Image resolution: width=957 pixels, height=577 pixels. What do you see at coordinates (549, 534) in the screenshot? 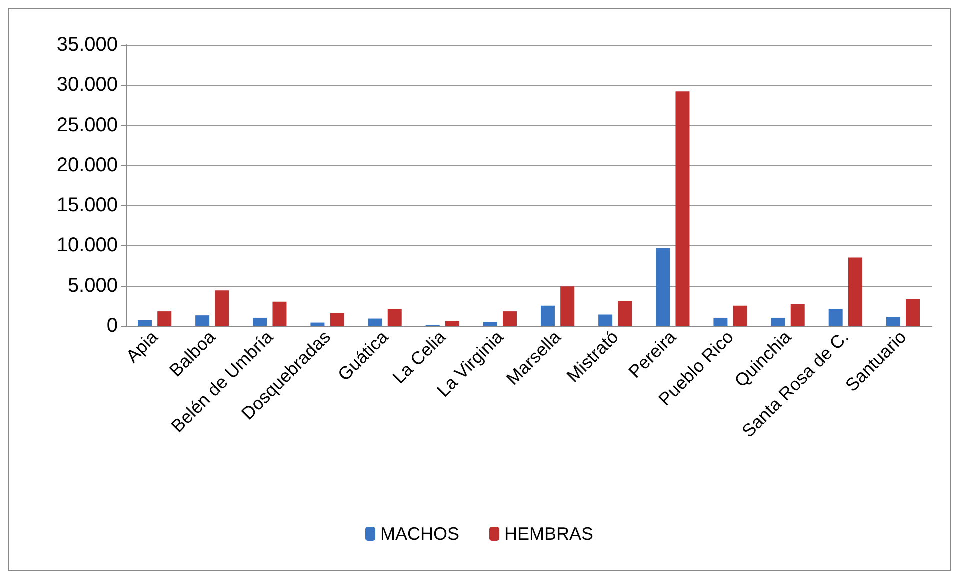
I see `legend-label: HEMBRAS` at bounding box center [549, 534].